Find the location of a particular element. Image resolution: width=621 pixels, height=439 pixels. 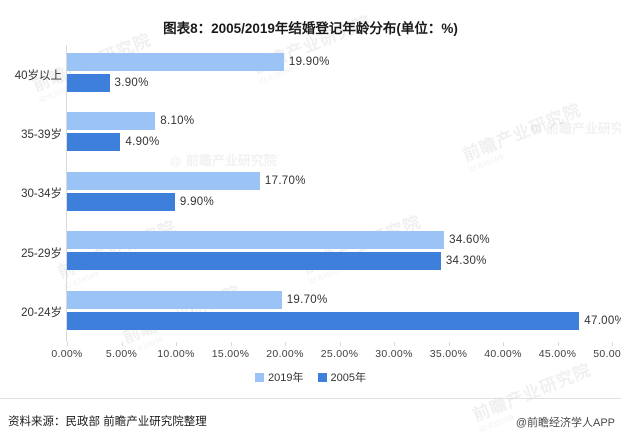

bars-container: 19.70% 47.00% is located at coordinates (344, 312).